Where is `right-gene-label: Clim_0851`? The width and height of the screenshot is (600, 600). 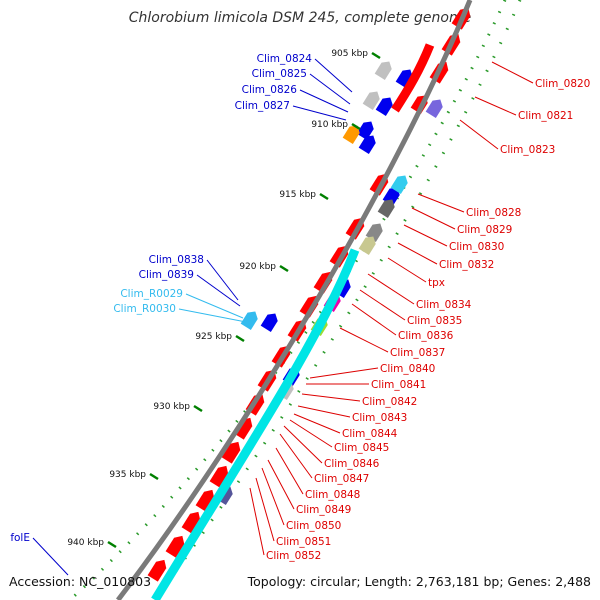
right-gene-label: Clim_0851 is located at coordinates (293, 512).